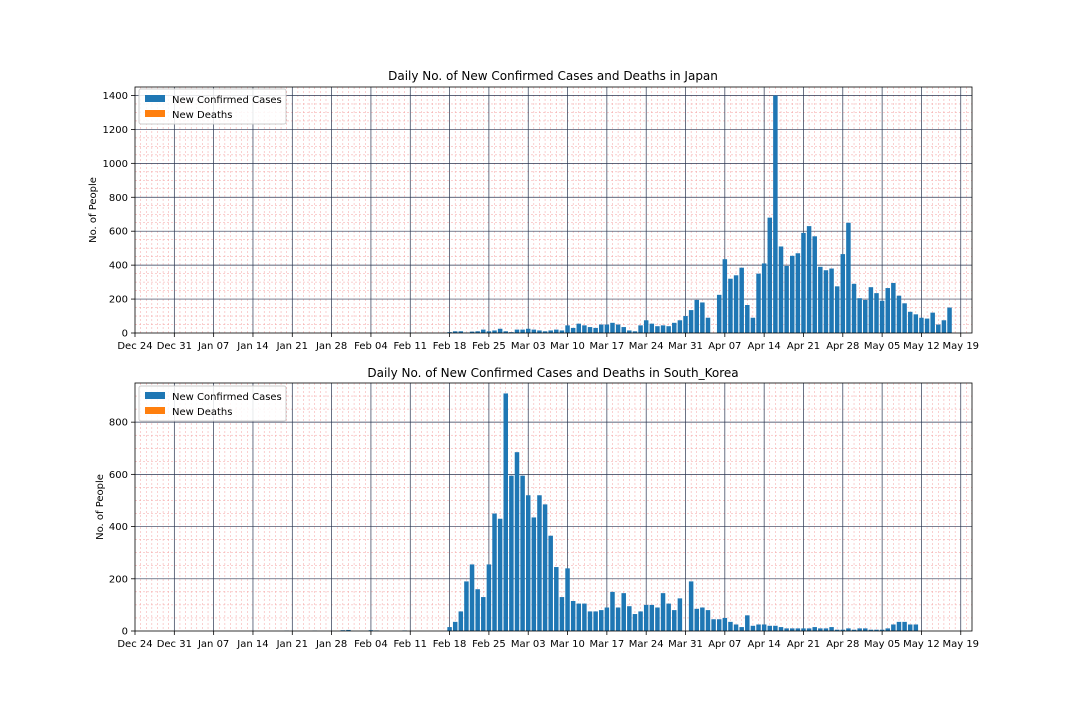 This screenshot has height=720, width=1080. Describe the element at coordinates (646, 346) in the screenshot. I see `x-tick-label: Mar 24` at that location.